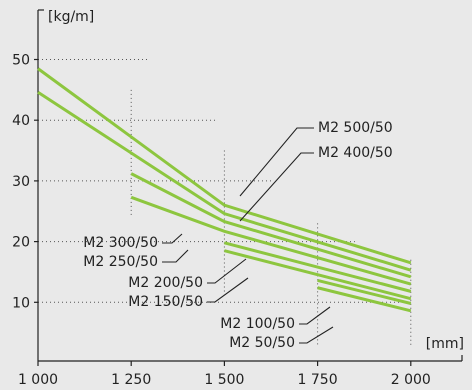 This screenshot has width=472, height=390. I want to click on y-tick-label: 50, so click(21, 61).